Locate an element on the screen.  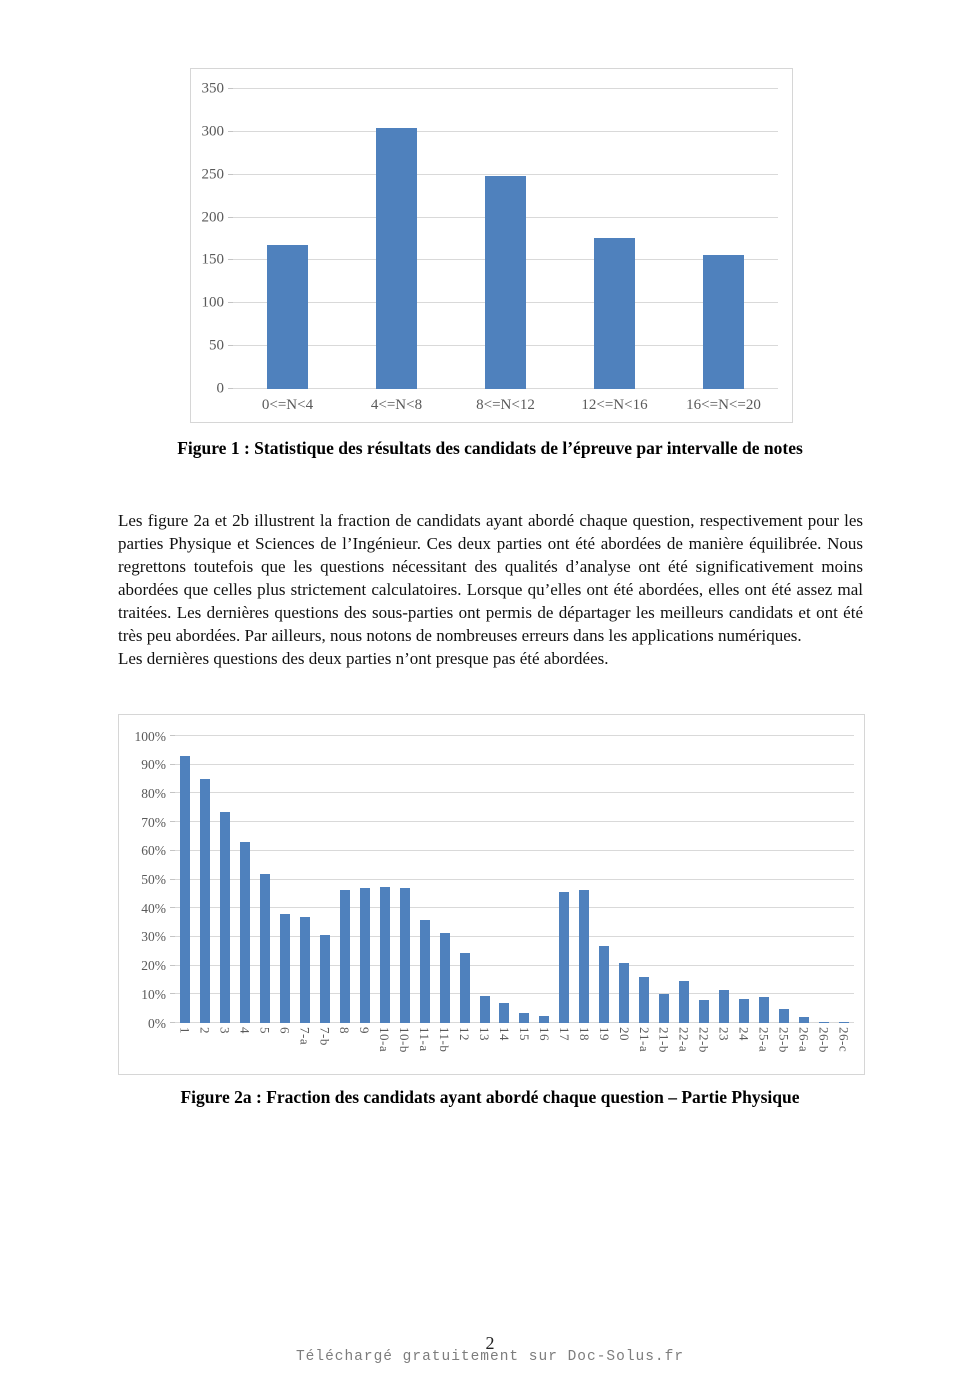
x-tick-label-text: 20 is located at coordinates (624, 1034).